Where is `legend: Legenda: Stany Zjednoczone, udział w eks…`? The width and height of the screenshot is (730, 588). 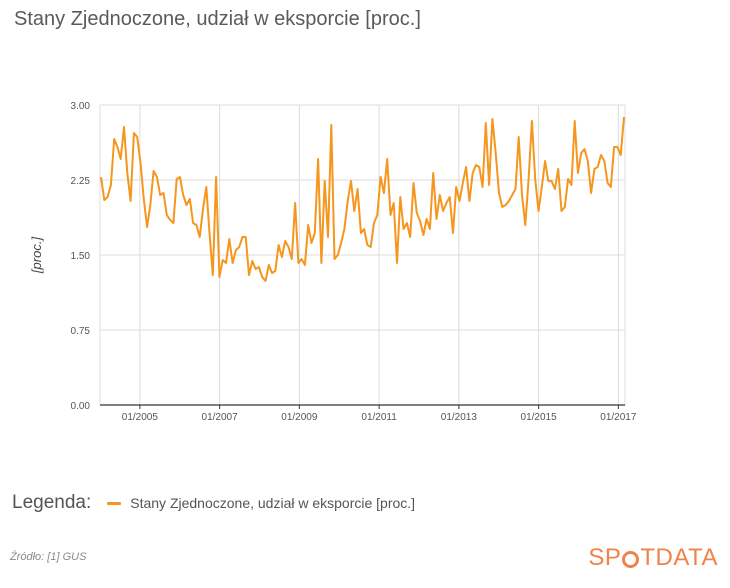
legend: Legenda: Stany Zjednoczone, udział w eks… is located at coordinates (213, 503).